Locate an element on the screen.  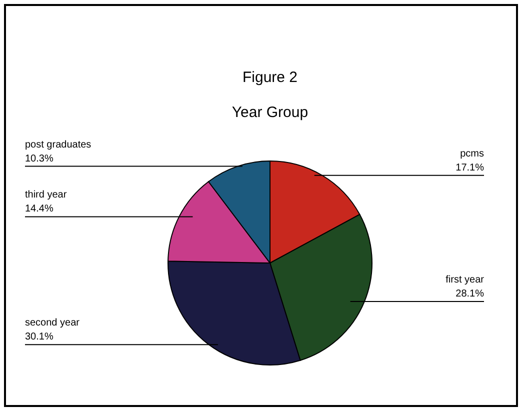
chart-title: Figure 2 is located at coordinates (270, 77).